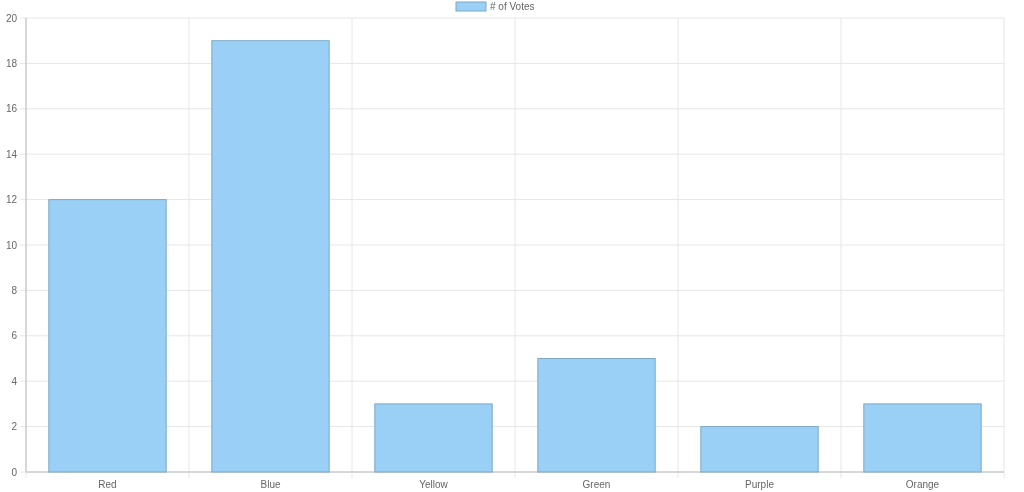  I want to click on y-tick-label: 10, so click(11, 245).